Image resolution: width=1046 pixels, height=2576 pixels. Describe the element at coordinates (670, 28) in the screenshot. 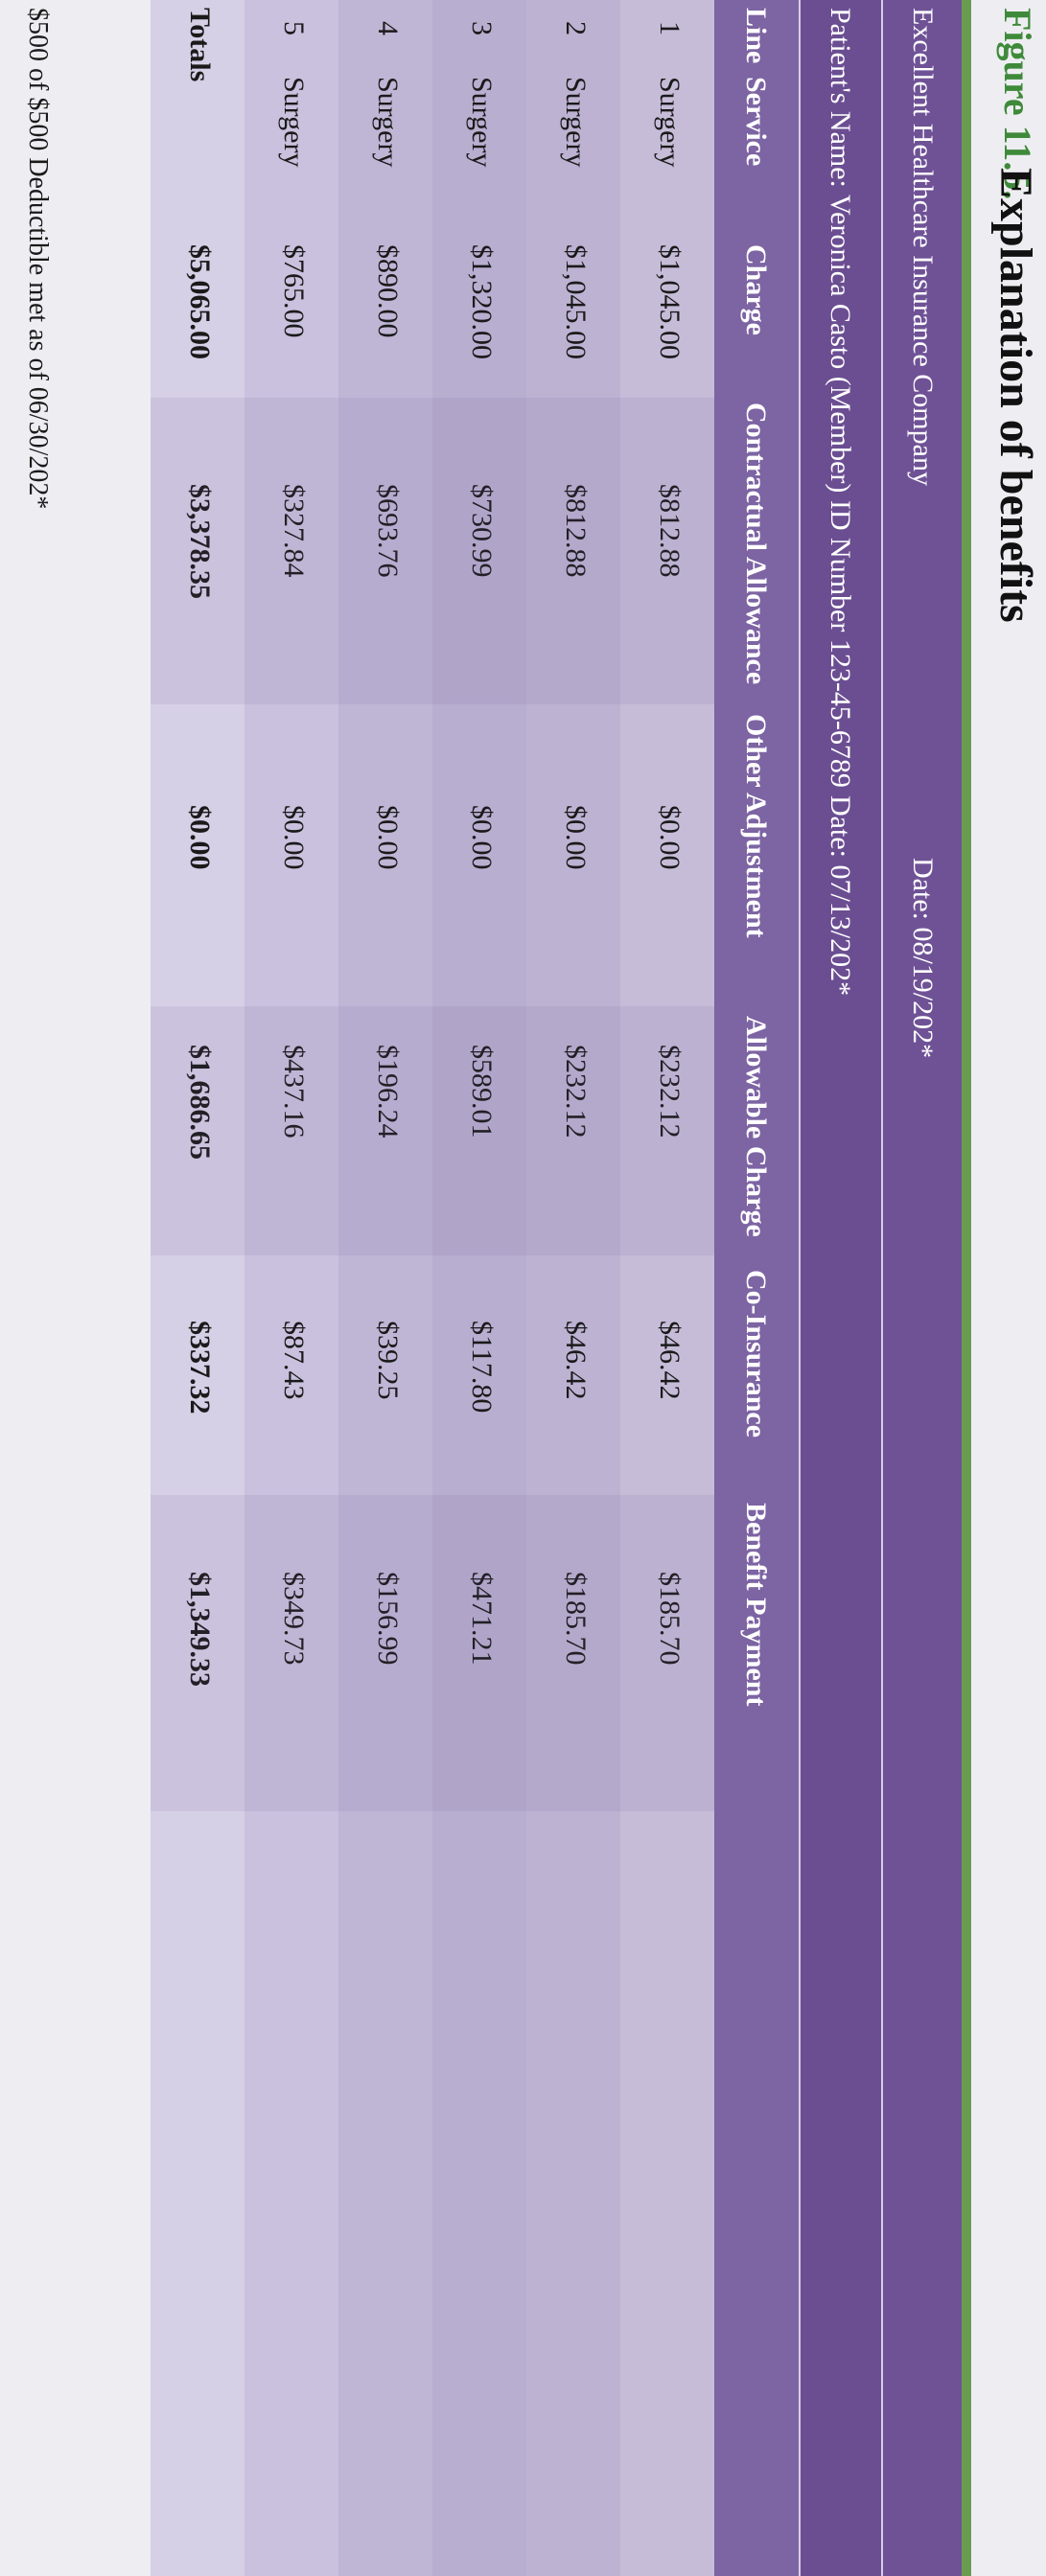

I see `cell-line: 1` at that location.